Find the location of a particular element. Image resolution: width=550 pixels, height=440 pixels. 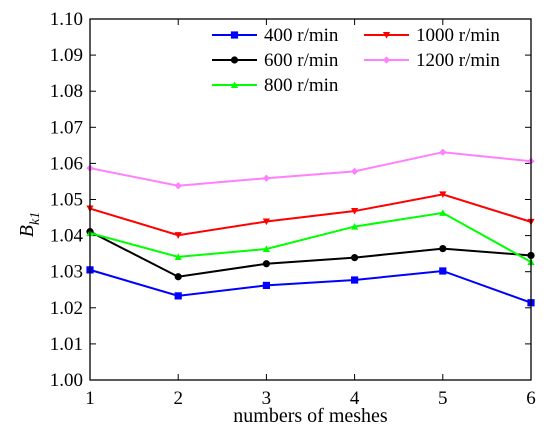

y-tick-label: 1.07 is located at coordinates (66, 127).